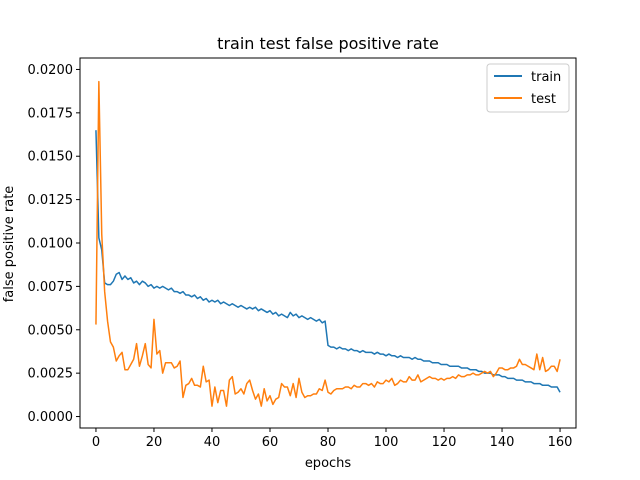  Describe the element at coordinates (9, 244) in the screenshot. I see `y-axis-label: false positive rate` at that location.